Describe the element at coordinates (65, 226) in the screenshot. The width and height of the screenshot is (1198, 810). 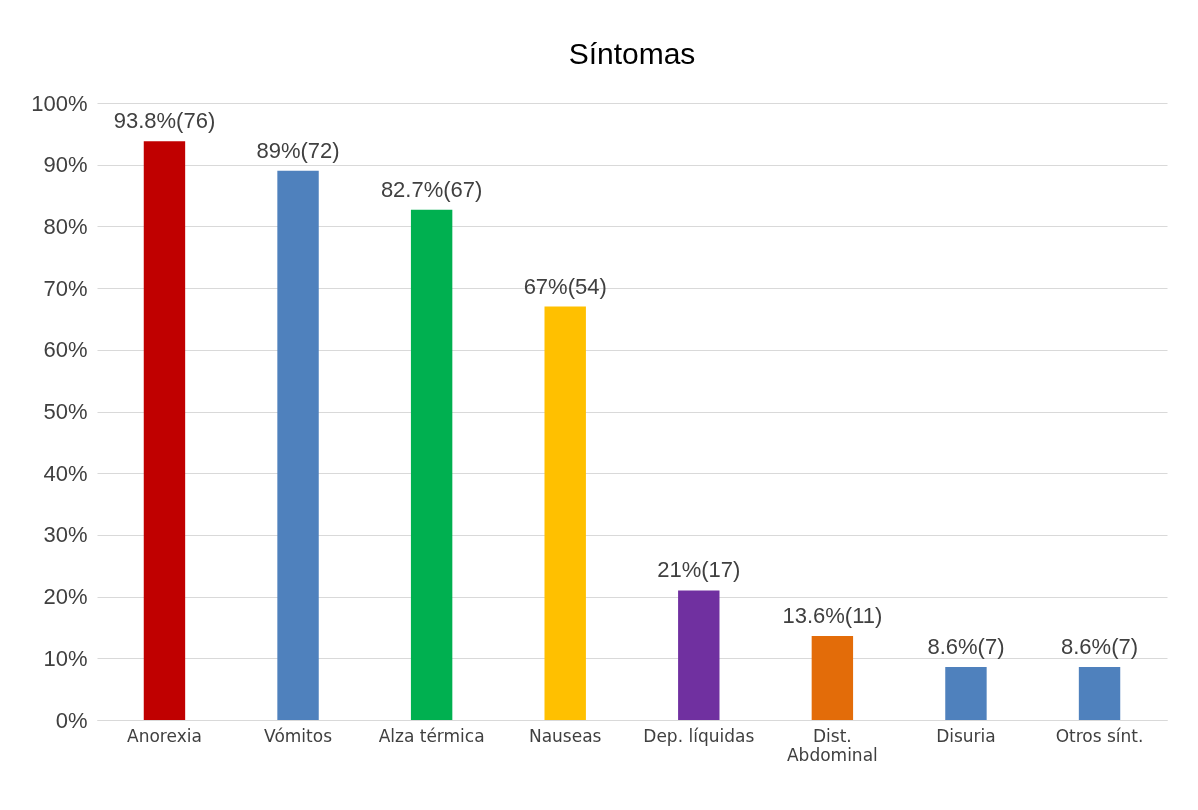
I see `y-tick-label: 80%` at that location.